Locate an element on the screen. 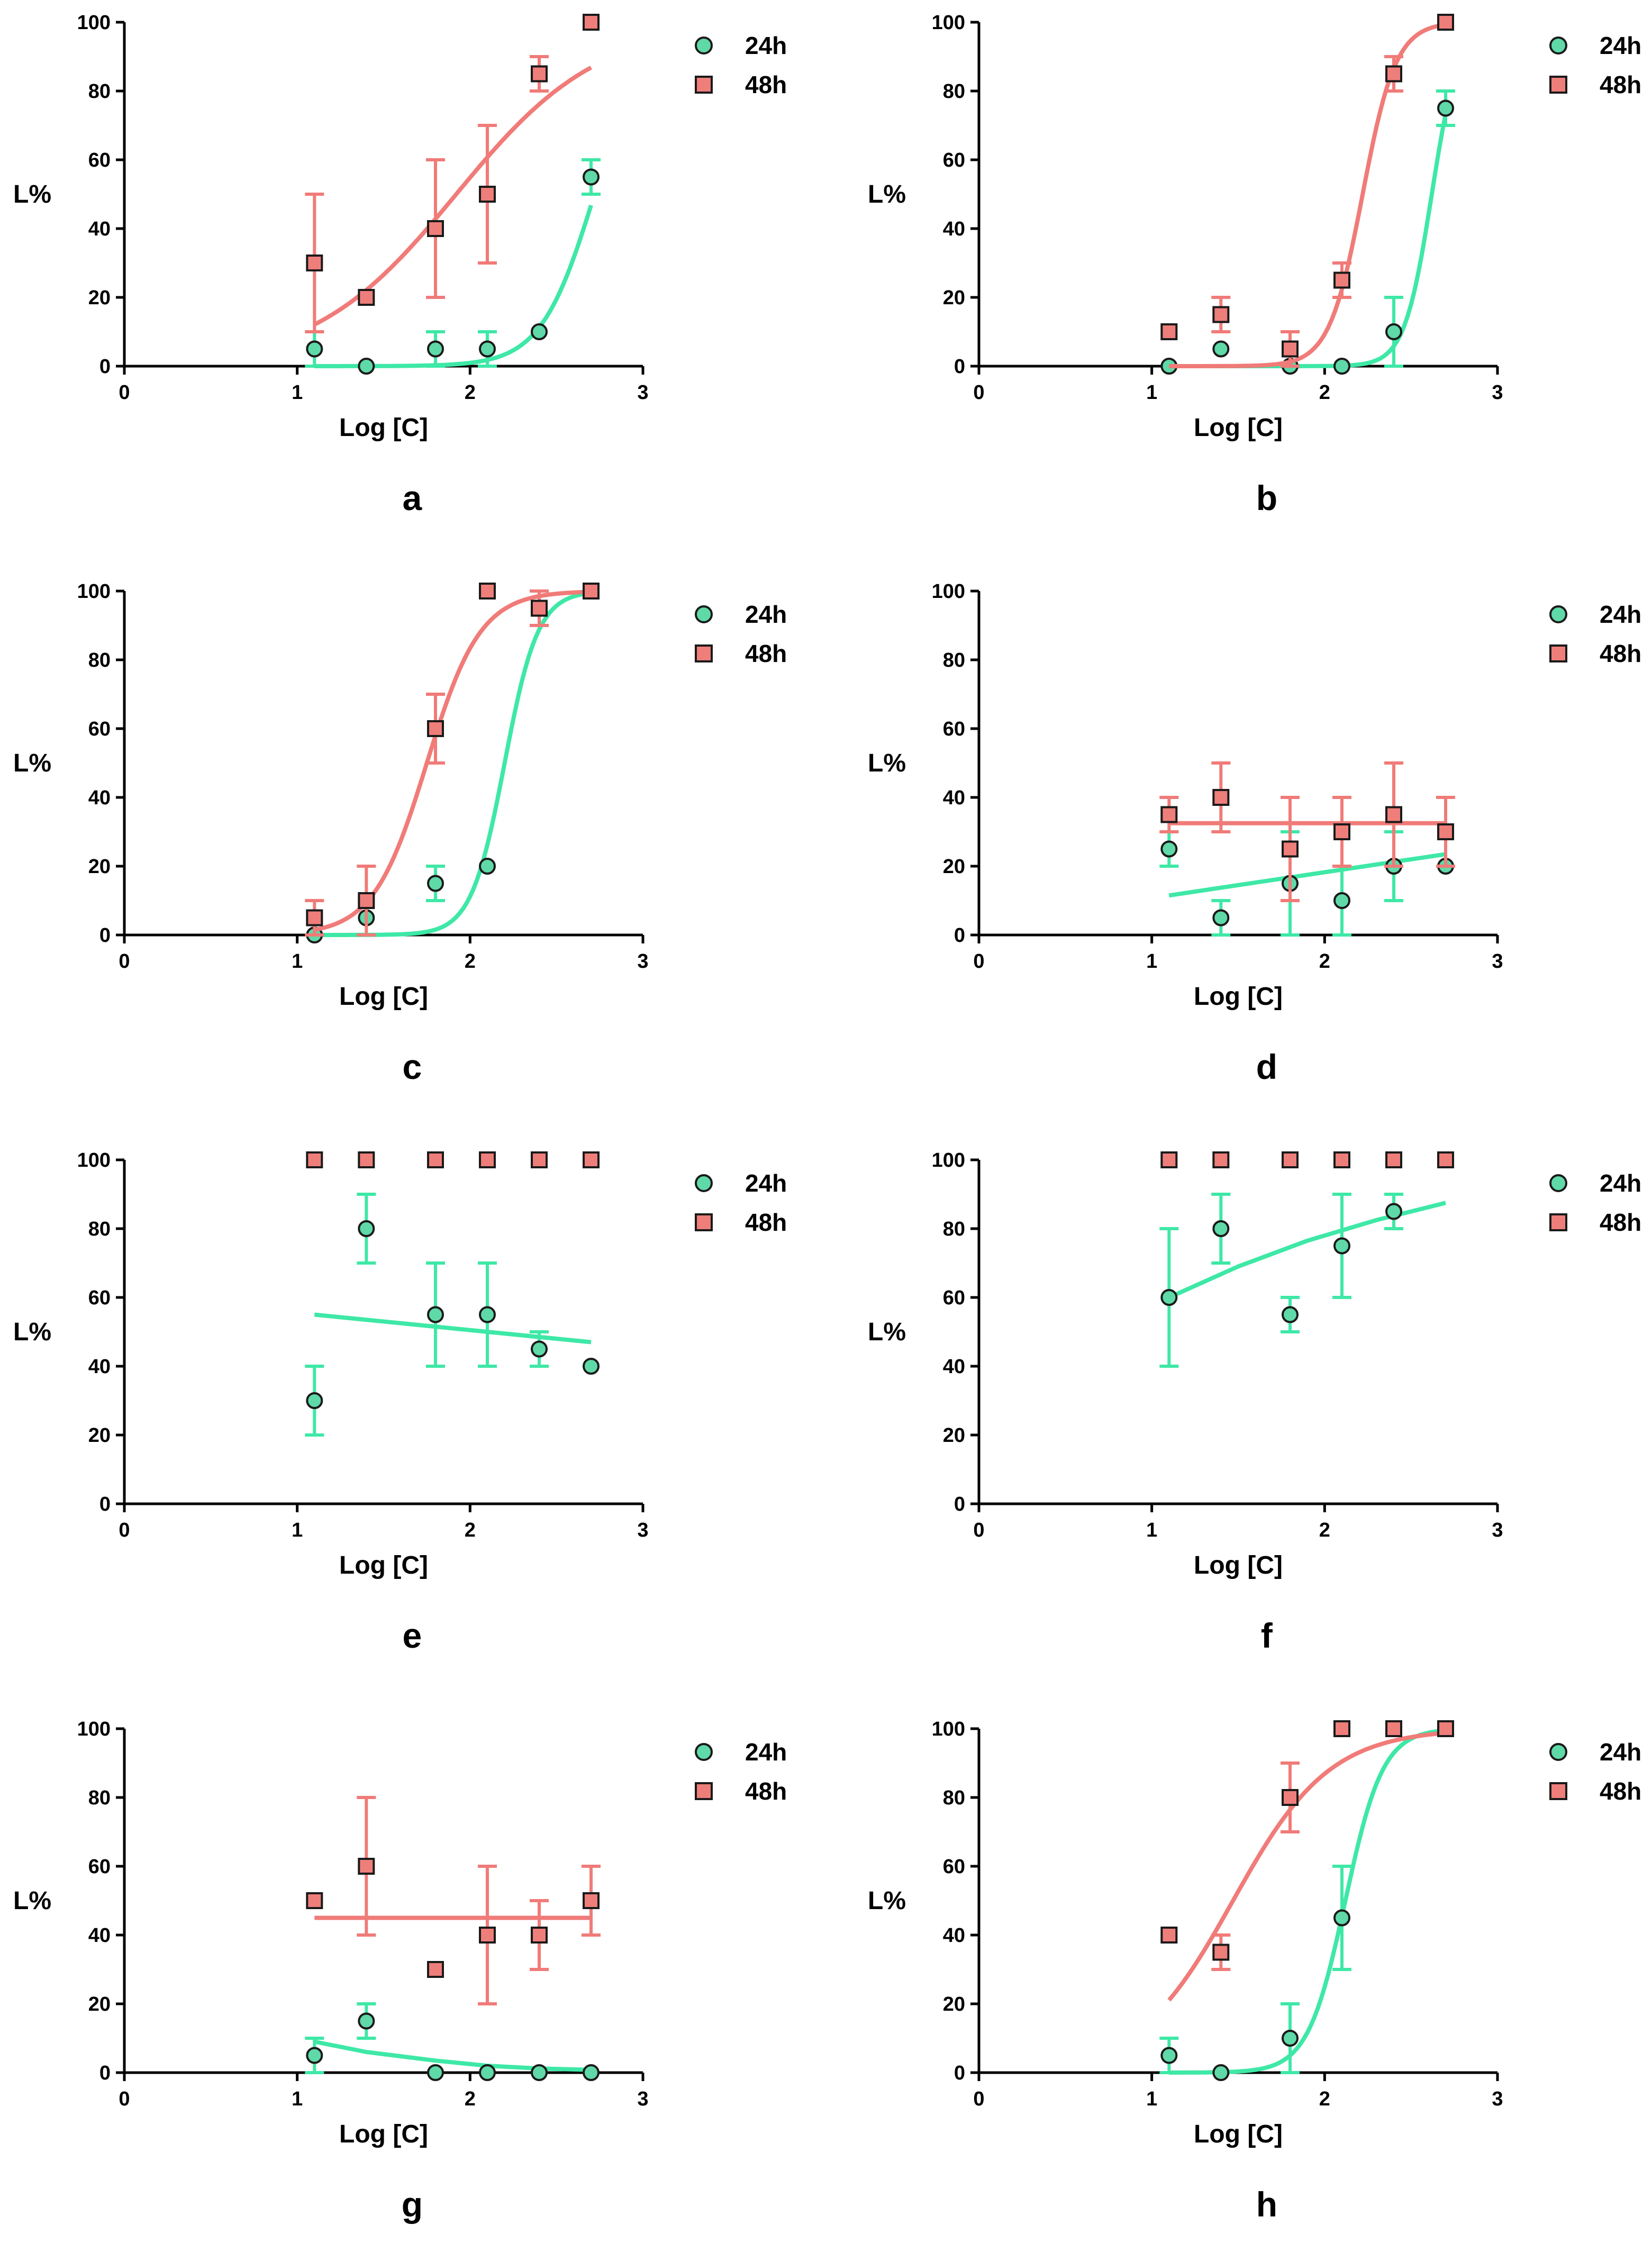 The width and height of the screenshot is (1652, 2252). panel-label: a is located at coordinates (413, 497).